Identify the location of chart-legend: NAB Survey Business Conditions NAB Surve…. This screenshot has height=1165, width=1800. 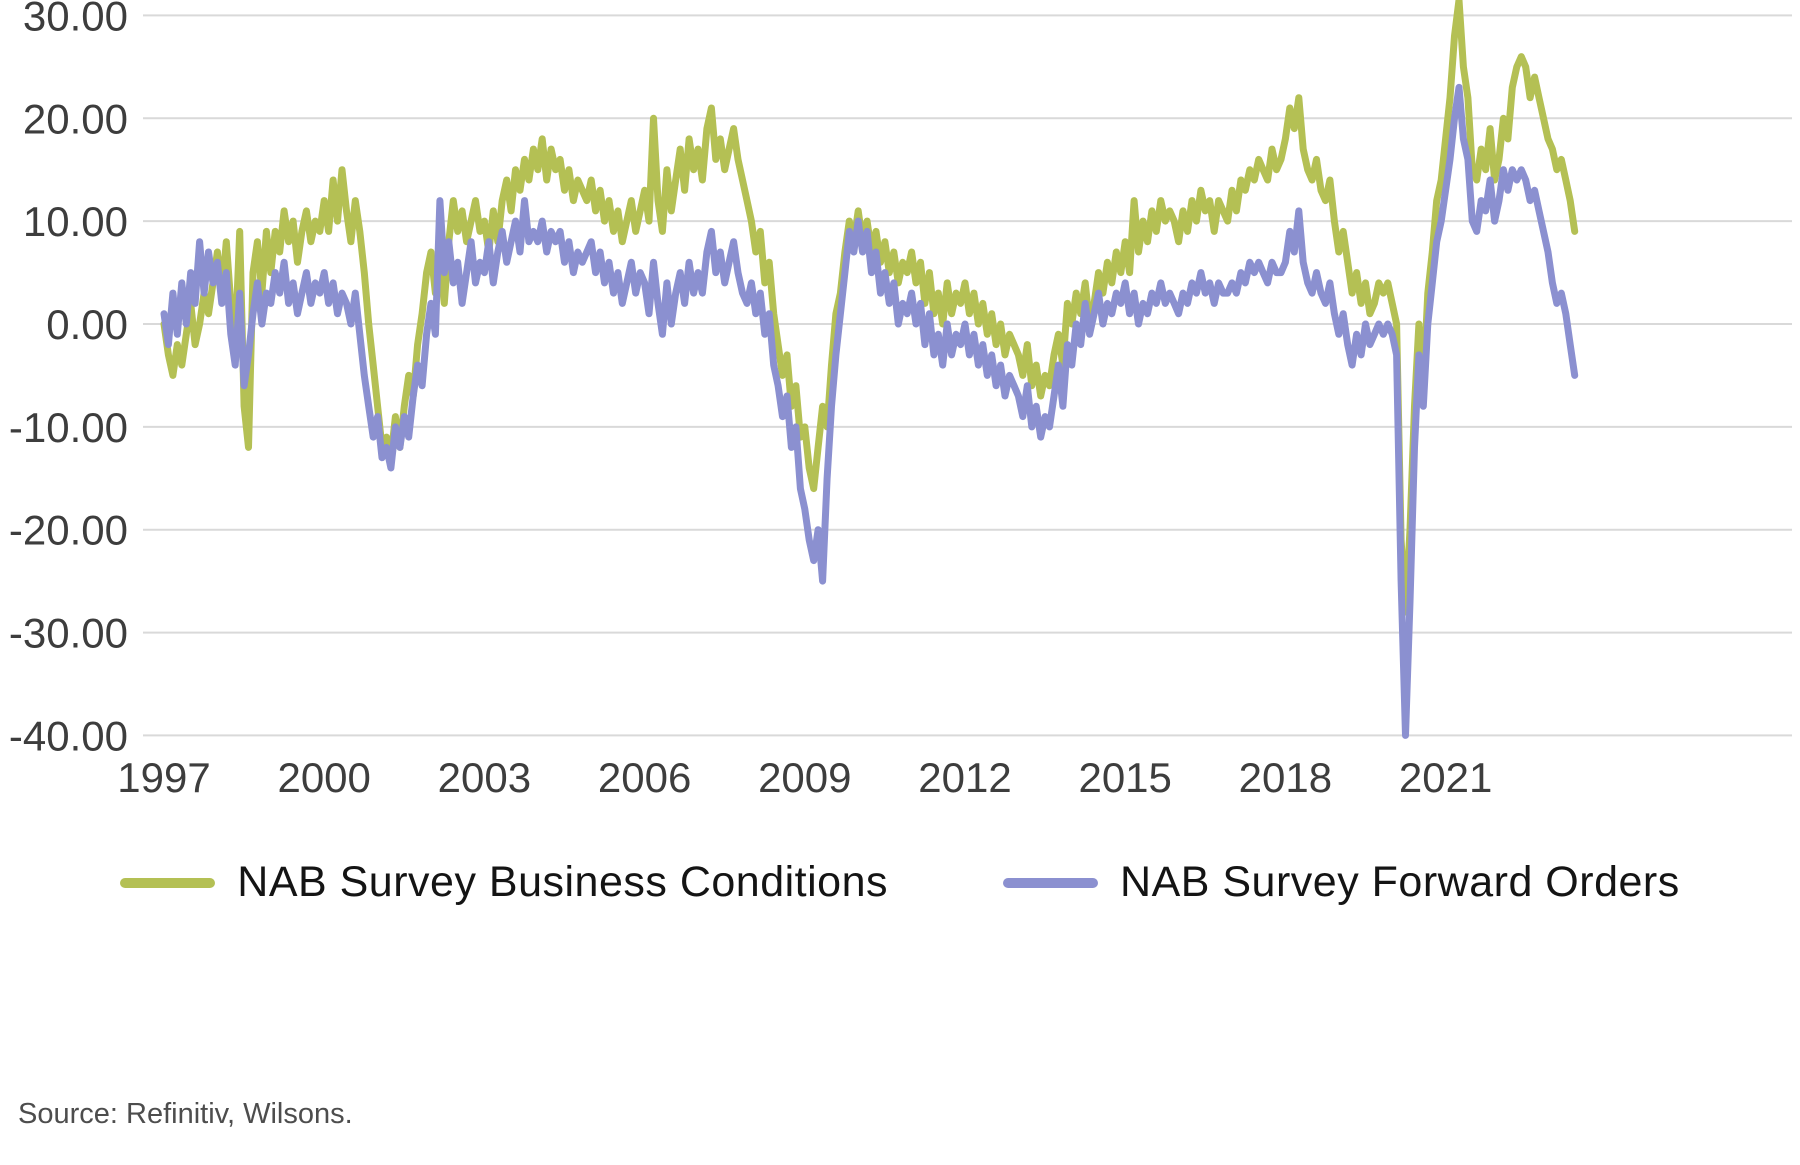
(900, 882).